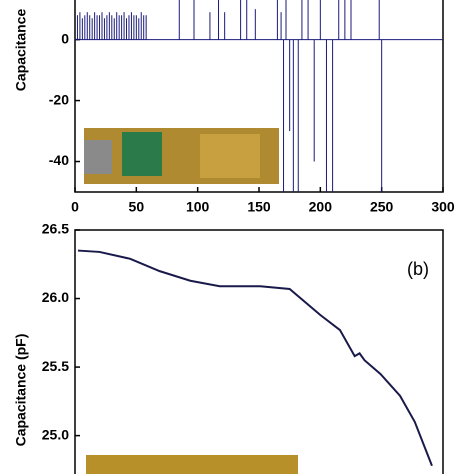  I want to click on y-tick-label: 25.0, so click(55, 434).